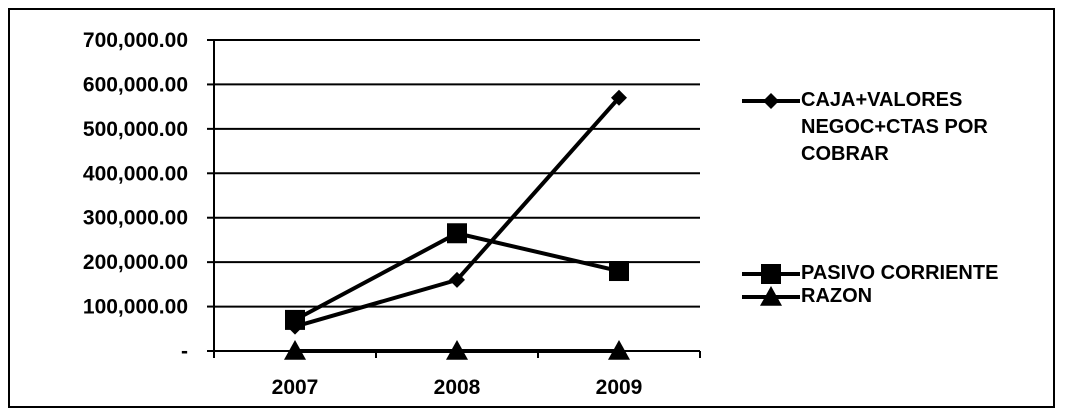  What do you see at coordinates (295, 387) in the screenshot?
I see `x-tick-label: 2007` at bounding box center [295, 387].